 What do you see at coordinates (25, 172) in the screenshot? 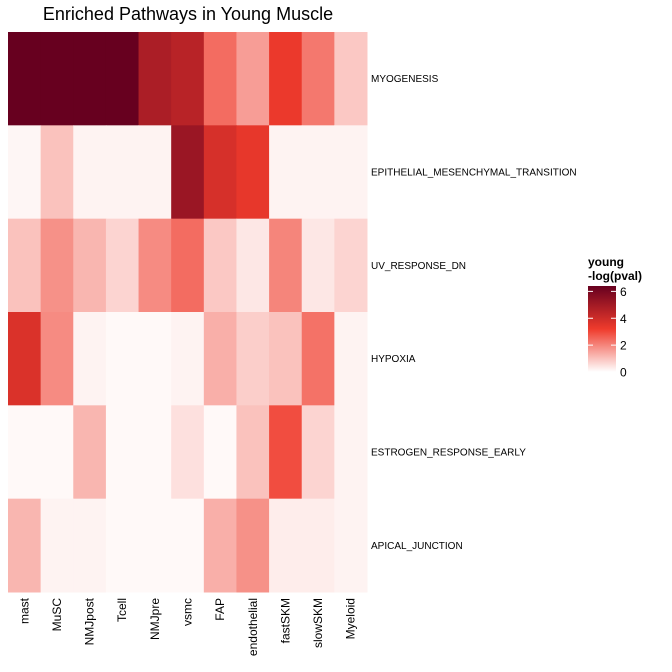
I see `heatmap-cell-epithelial-mesenchymal-transition-mast` at bounding box center [25, 172].